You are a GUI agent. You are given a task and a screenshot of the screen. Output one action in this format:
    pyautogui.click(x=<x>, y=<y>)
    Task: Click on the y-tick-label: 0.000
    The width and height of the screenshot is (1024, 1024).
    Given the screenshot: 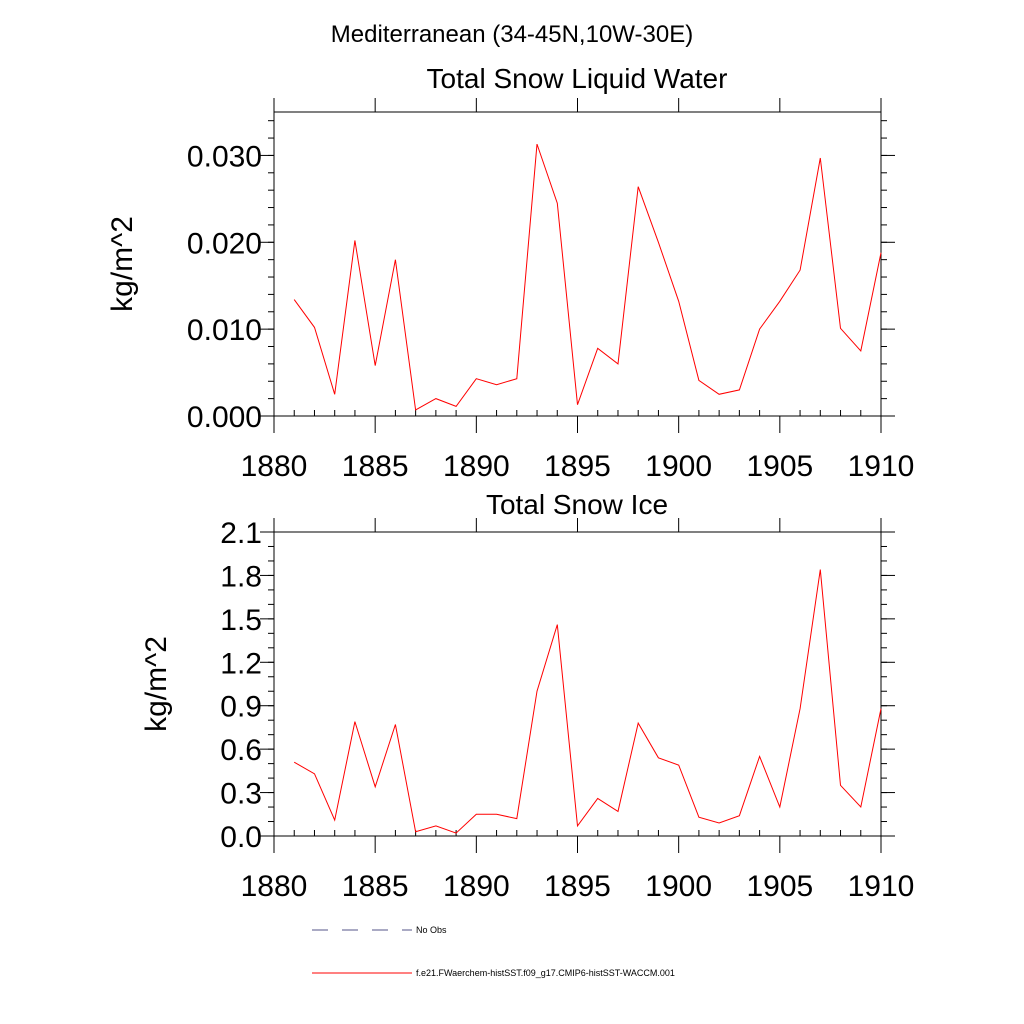 What is the action you would take?
    pyautogui.click(x=224, y=417)
    